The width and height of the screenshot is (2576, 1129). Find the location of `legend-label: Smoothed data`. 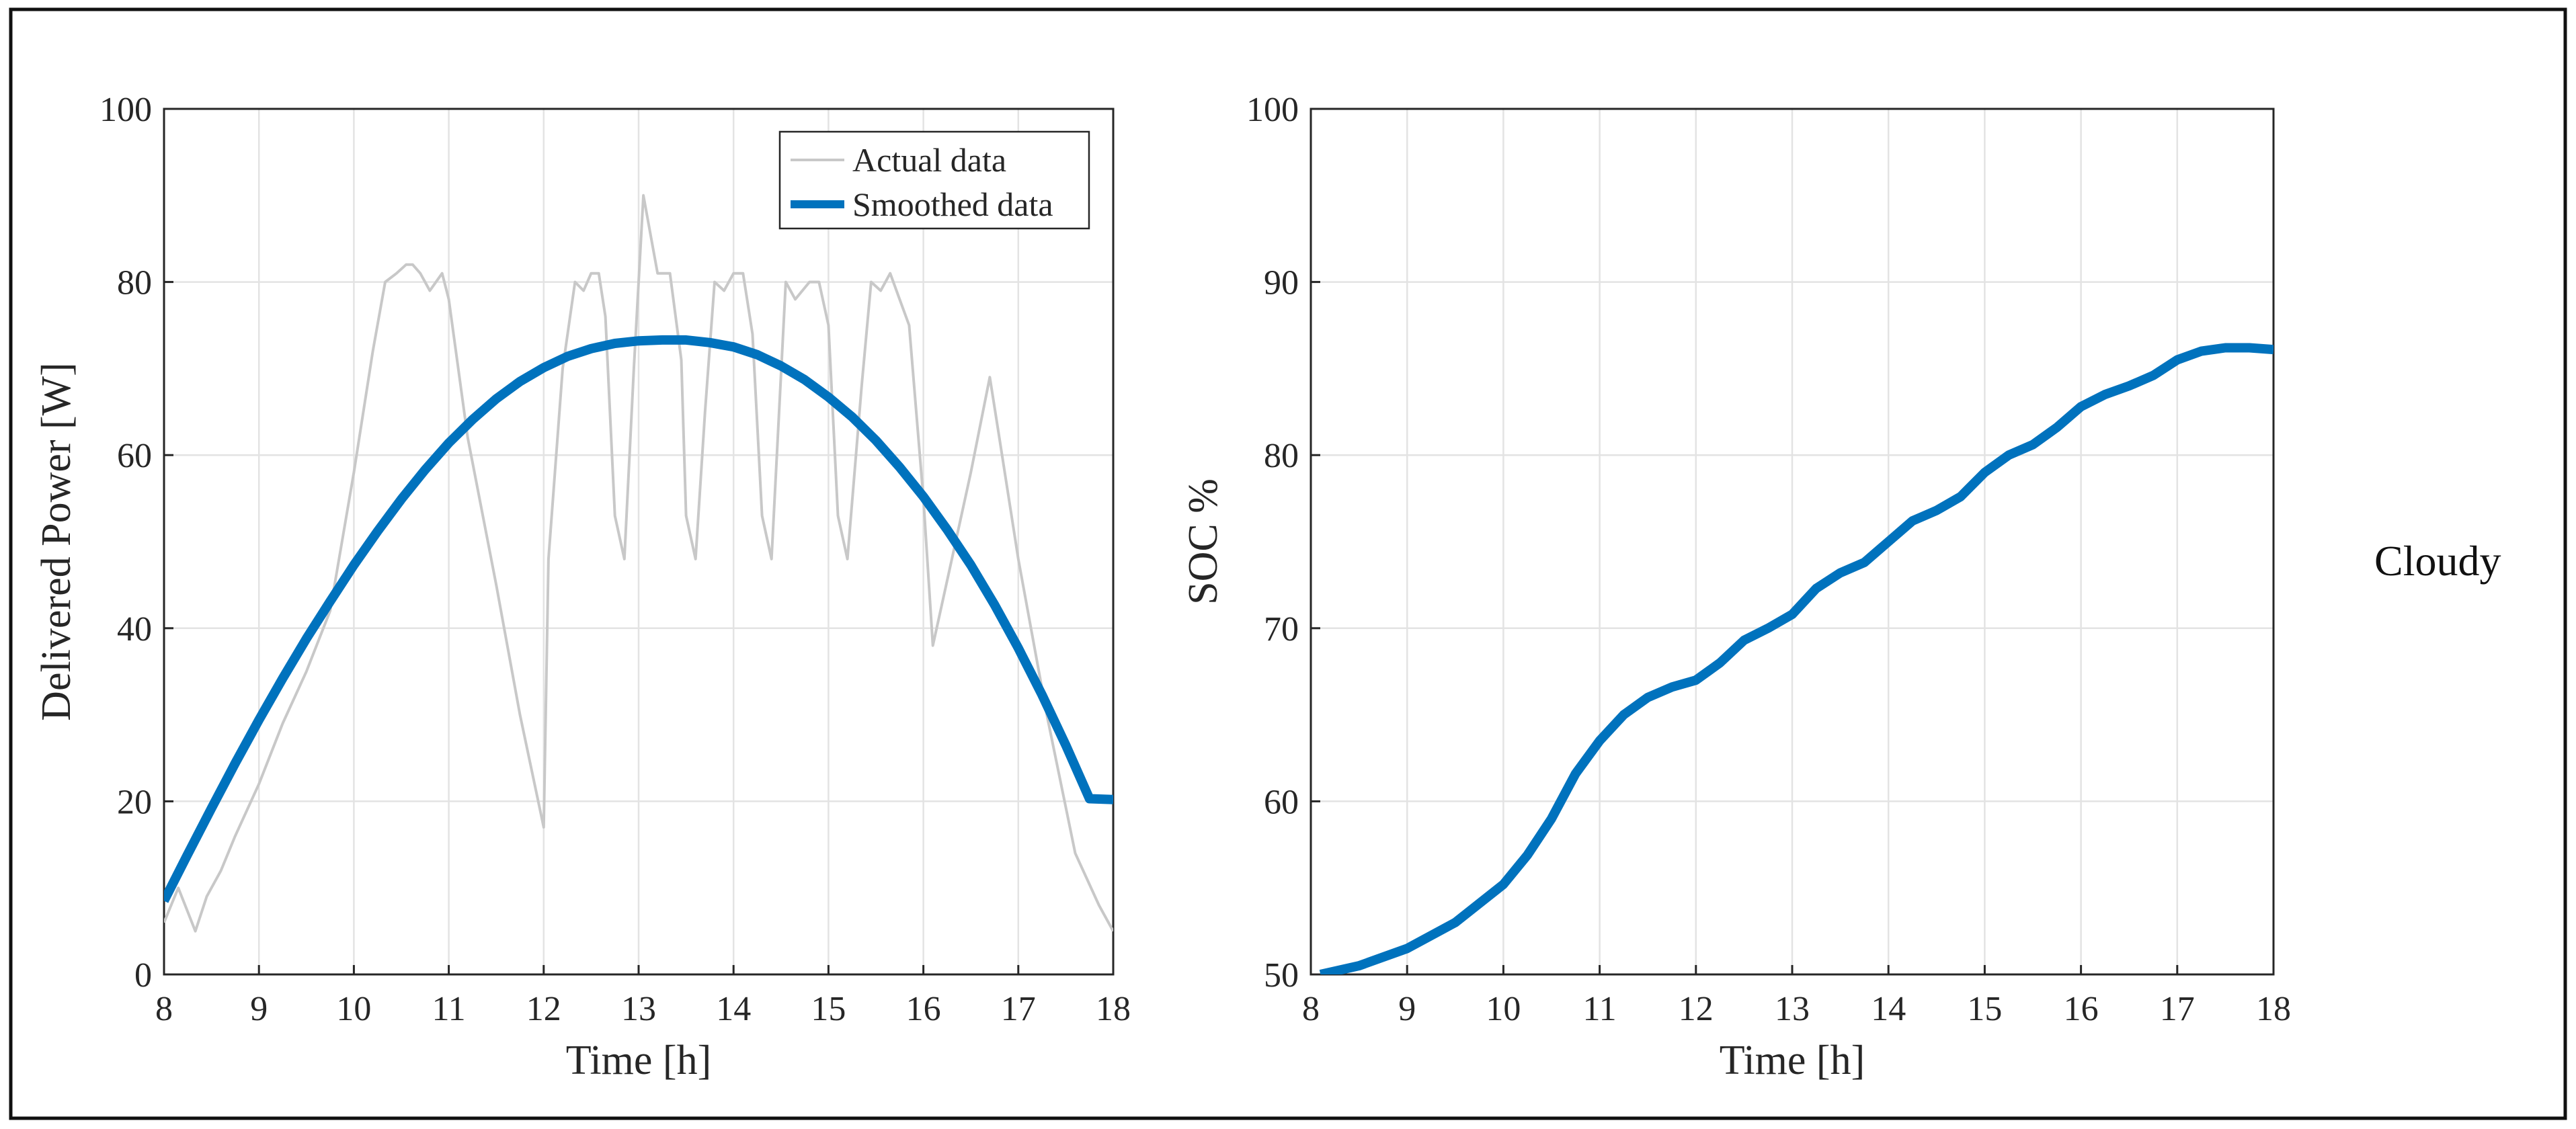

legend-label: Smoothed data is located at coordinates (952, 204).